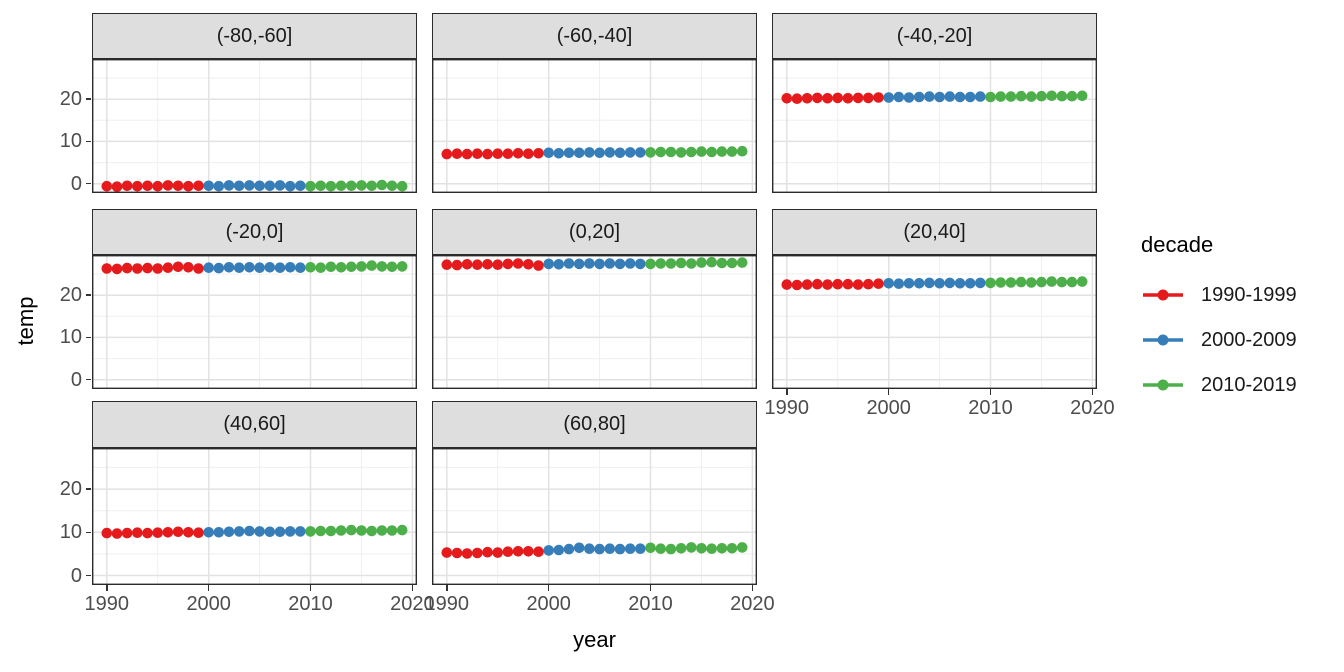  What do you see at coordinates (1219, 340) in the screenshot?
I see `legend-items: 1990-1999 2000-2009 2010-2019` at bounding box center [1219, 340].